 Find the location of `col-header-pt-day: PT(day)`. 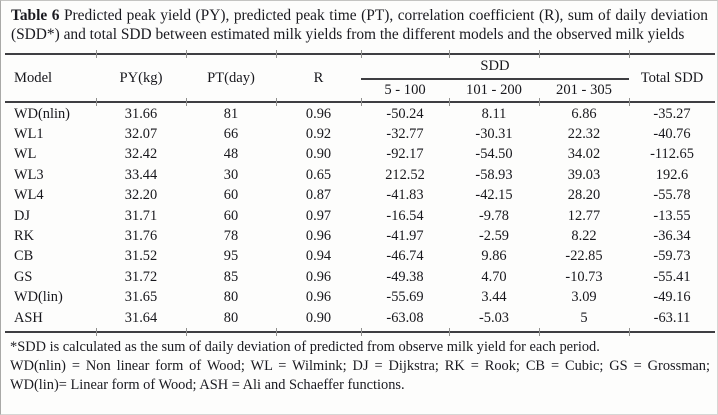

col-header-pt-day: PT(day) is located at coordinates (231, 77).